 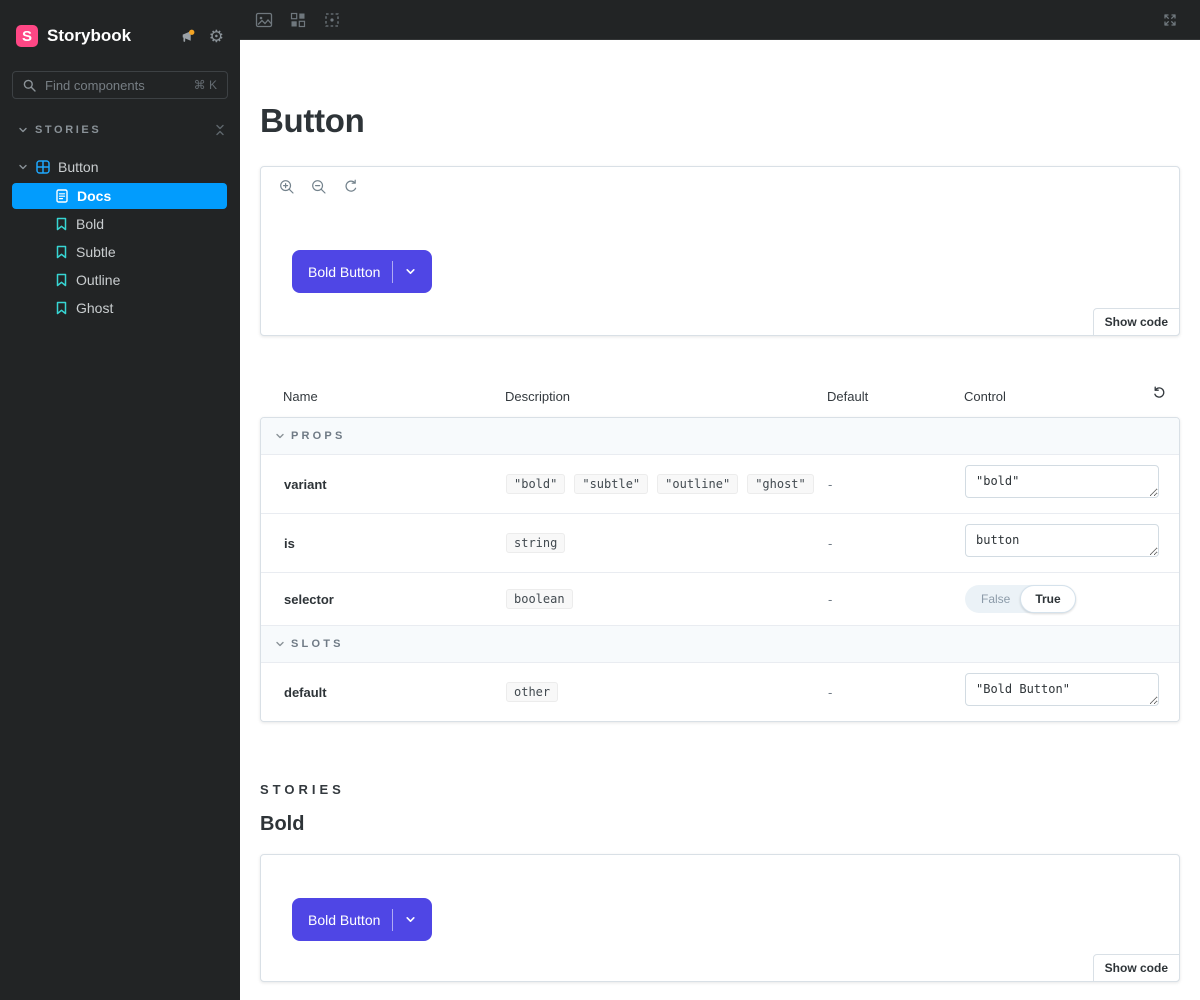 I want to click on section-label: PROPS, so click(x=318, y=436).